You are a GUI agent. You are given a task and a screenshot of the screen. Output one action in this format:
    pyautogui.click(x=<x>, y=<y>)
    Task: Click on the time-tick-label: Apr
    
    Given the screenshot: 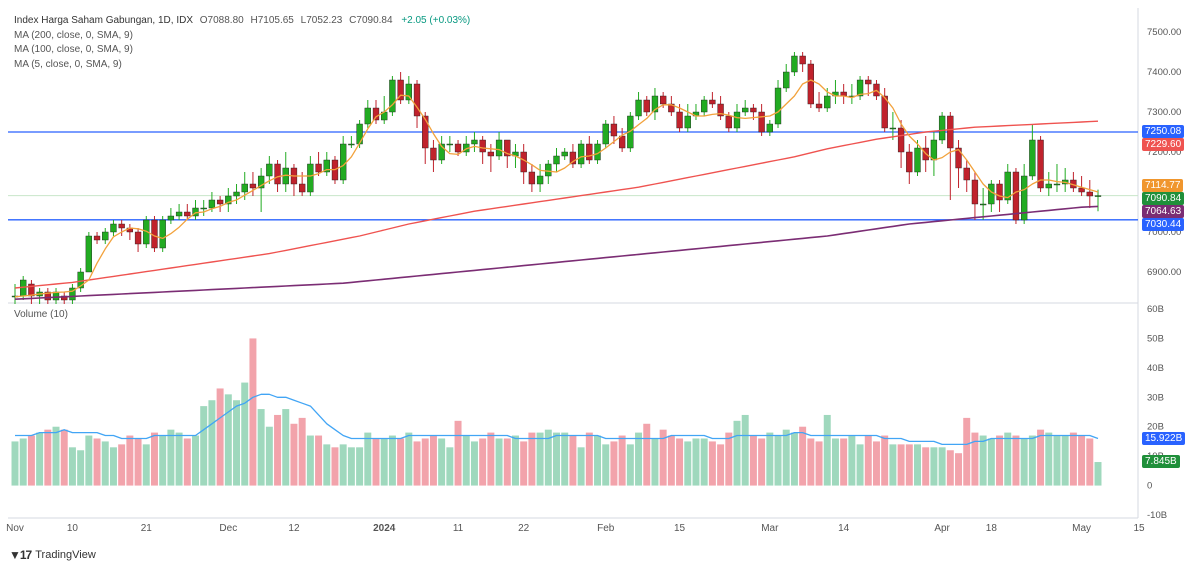 What is the action you would take?
    pyautogui.click(x=942, y=528)
    